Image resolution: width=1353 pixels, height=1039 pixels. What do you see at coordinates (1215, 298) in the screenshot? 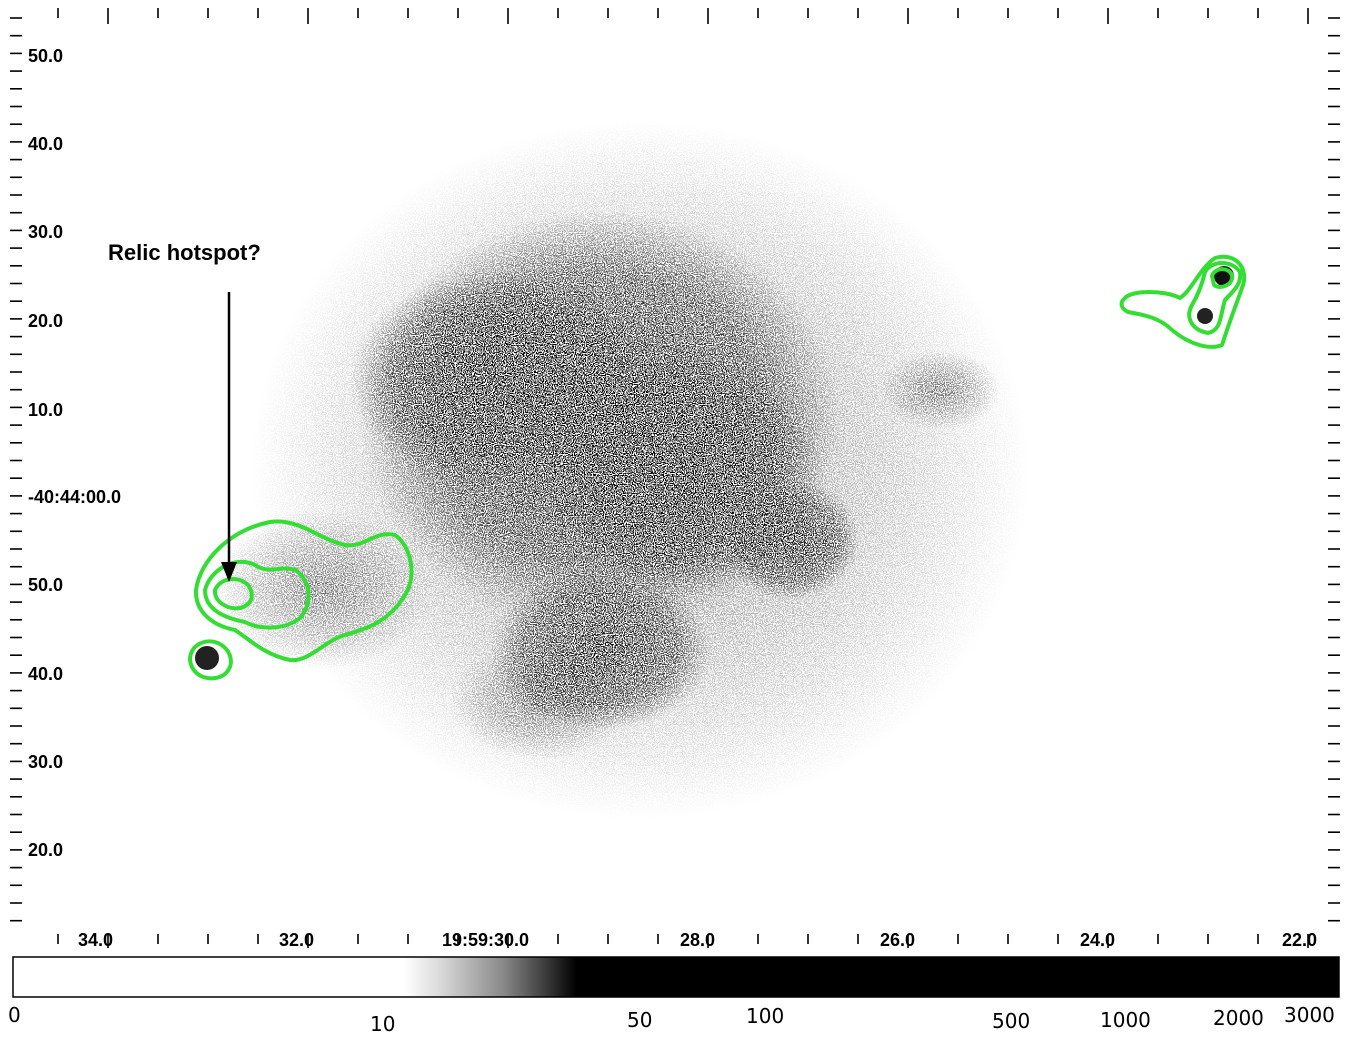
I see `contour-right-inner` at bounding box center [1215, 298].